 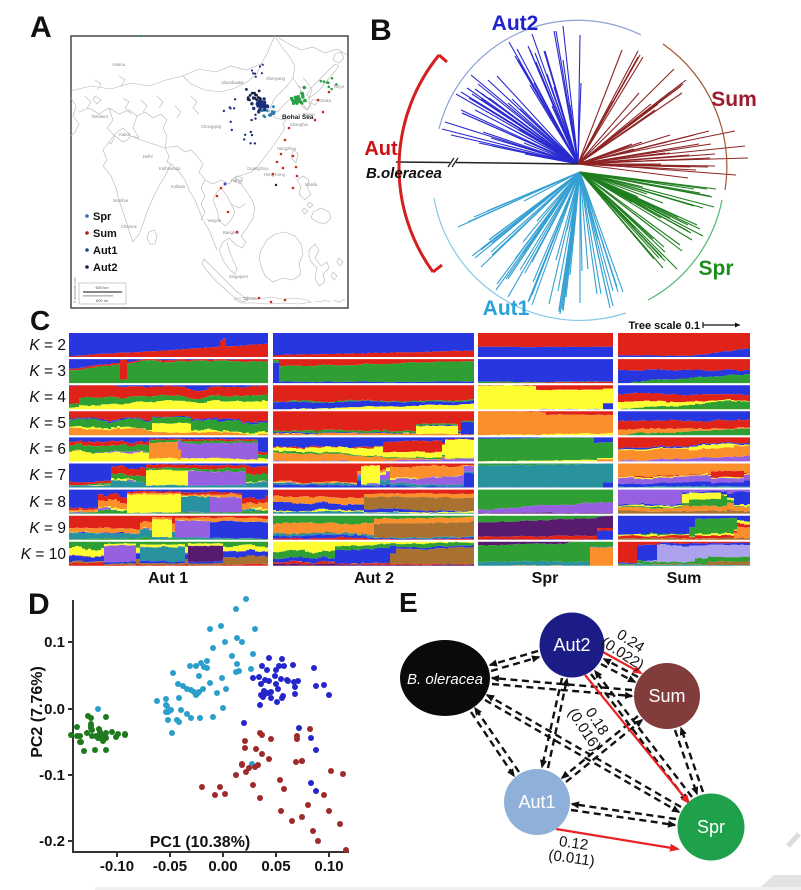 What do you see at coordinates (52, 775) in the screenshot?
I see `svg-text: -0.1` at bounding box center [52, 775].